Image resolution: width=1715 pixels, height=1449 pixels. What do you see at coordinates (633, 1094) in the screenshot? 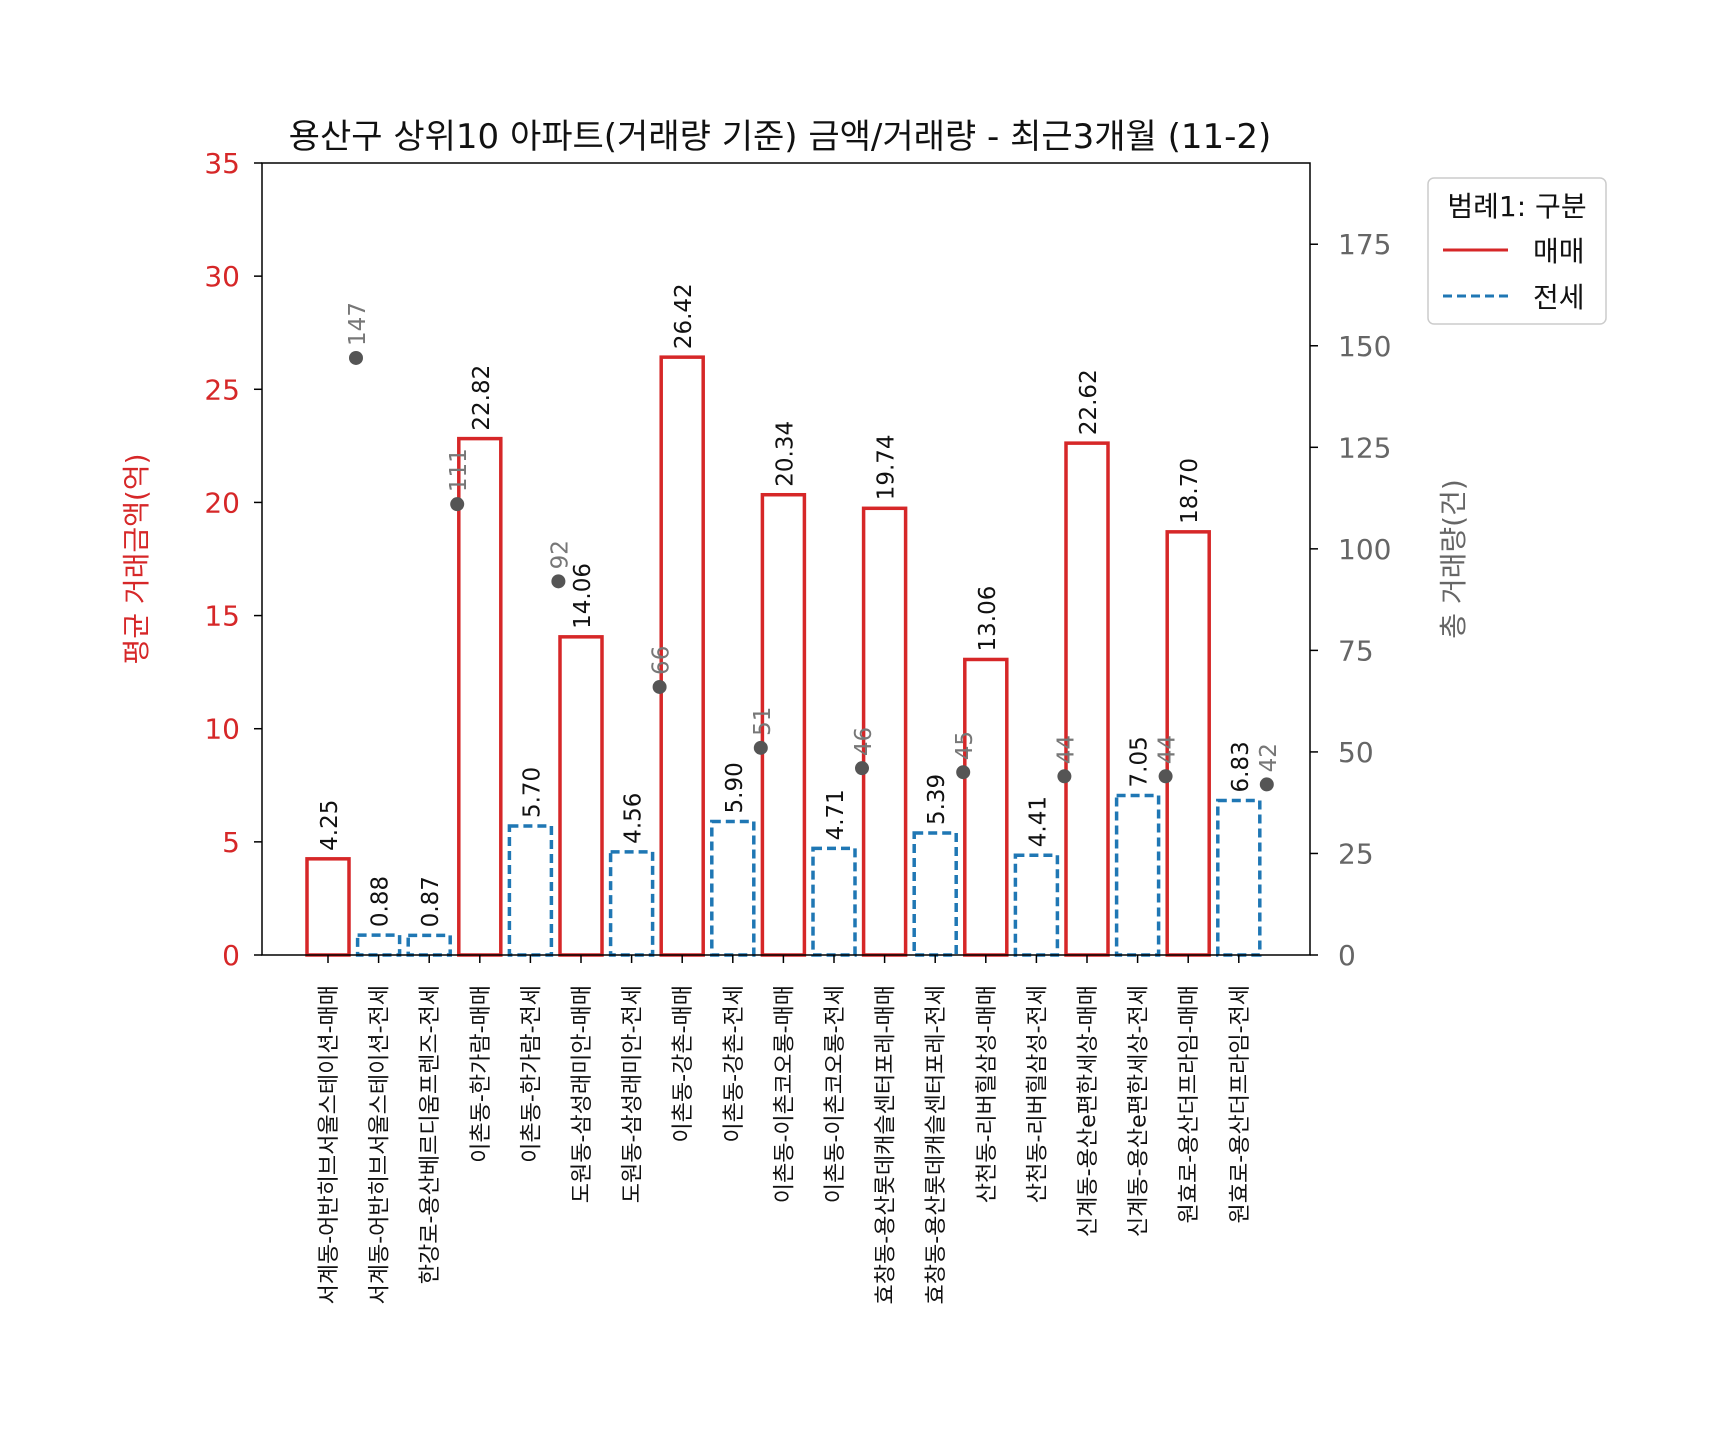
I see `x-tick-label: 도원동-삼성래미안-전세` at bounding box center [633, 1094].